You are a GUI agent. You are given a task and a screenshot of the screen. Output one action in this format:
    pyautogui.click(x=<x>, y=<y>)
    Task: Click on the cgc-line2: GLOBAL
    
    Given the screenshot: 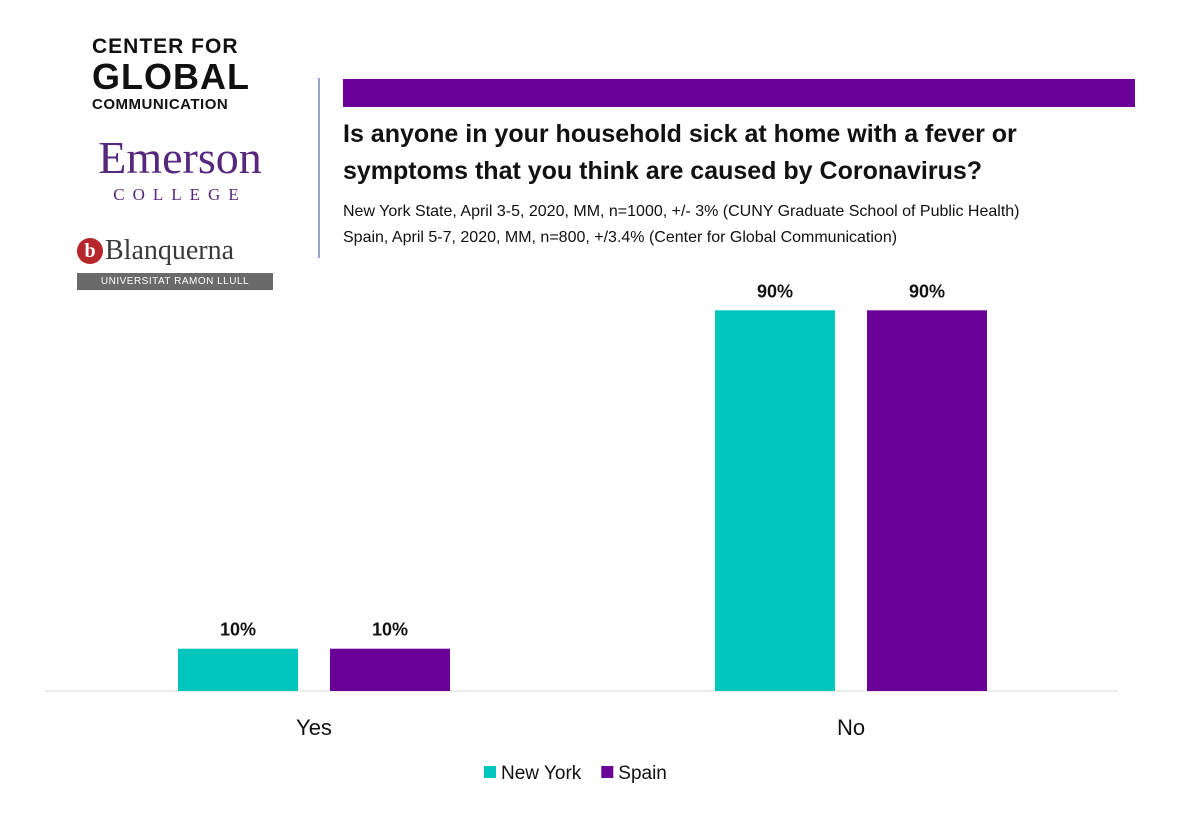 What is the action you would take?
    pyautogui.click(x=171, y=76)
    